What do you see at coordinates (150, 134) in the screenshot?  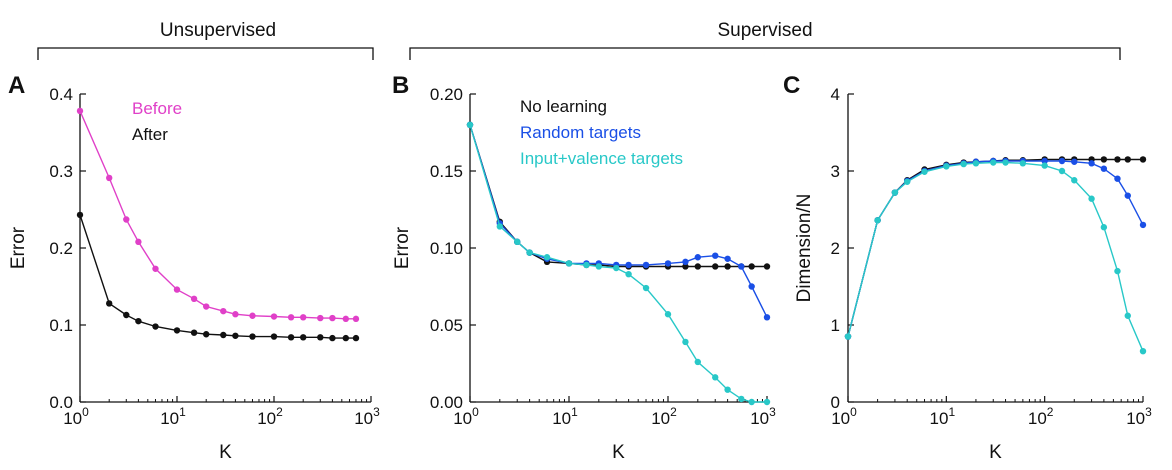 I see `legend-after: After` at bounding box center [150, 134].